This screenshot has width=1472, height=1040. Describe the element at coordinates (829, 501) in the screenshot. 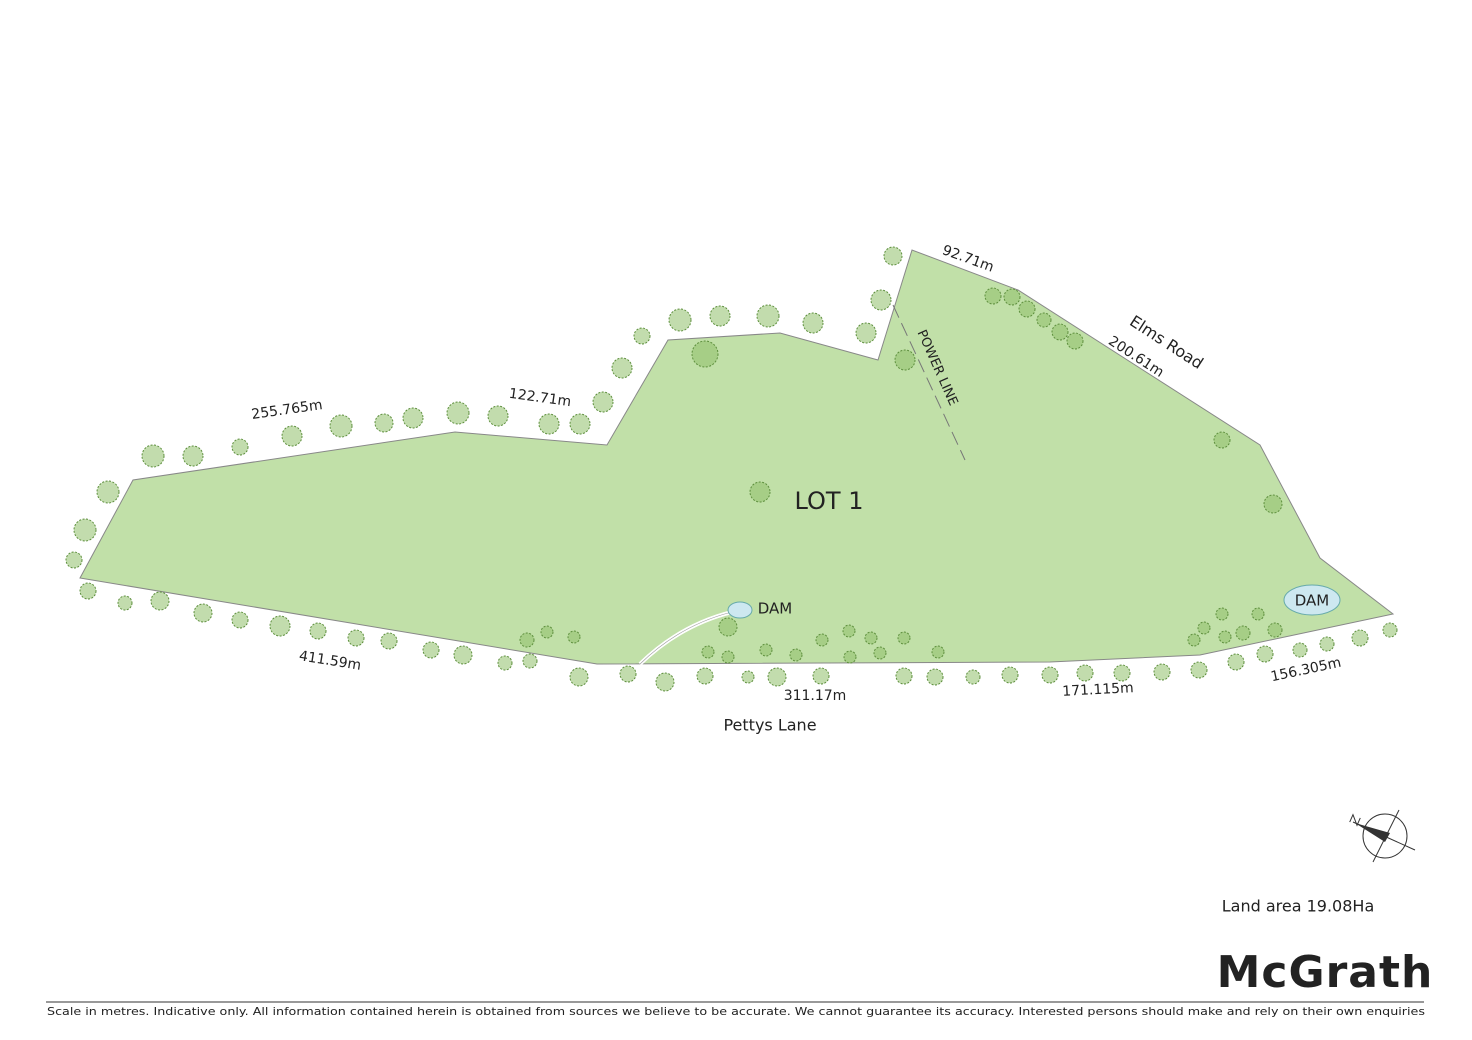

I see `lot-label: LOT 1` at that location.